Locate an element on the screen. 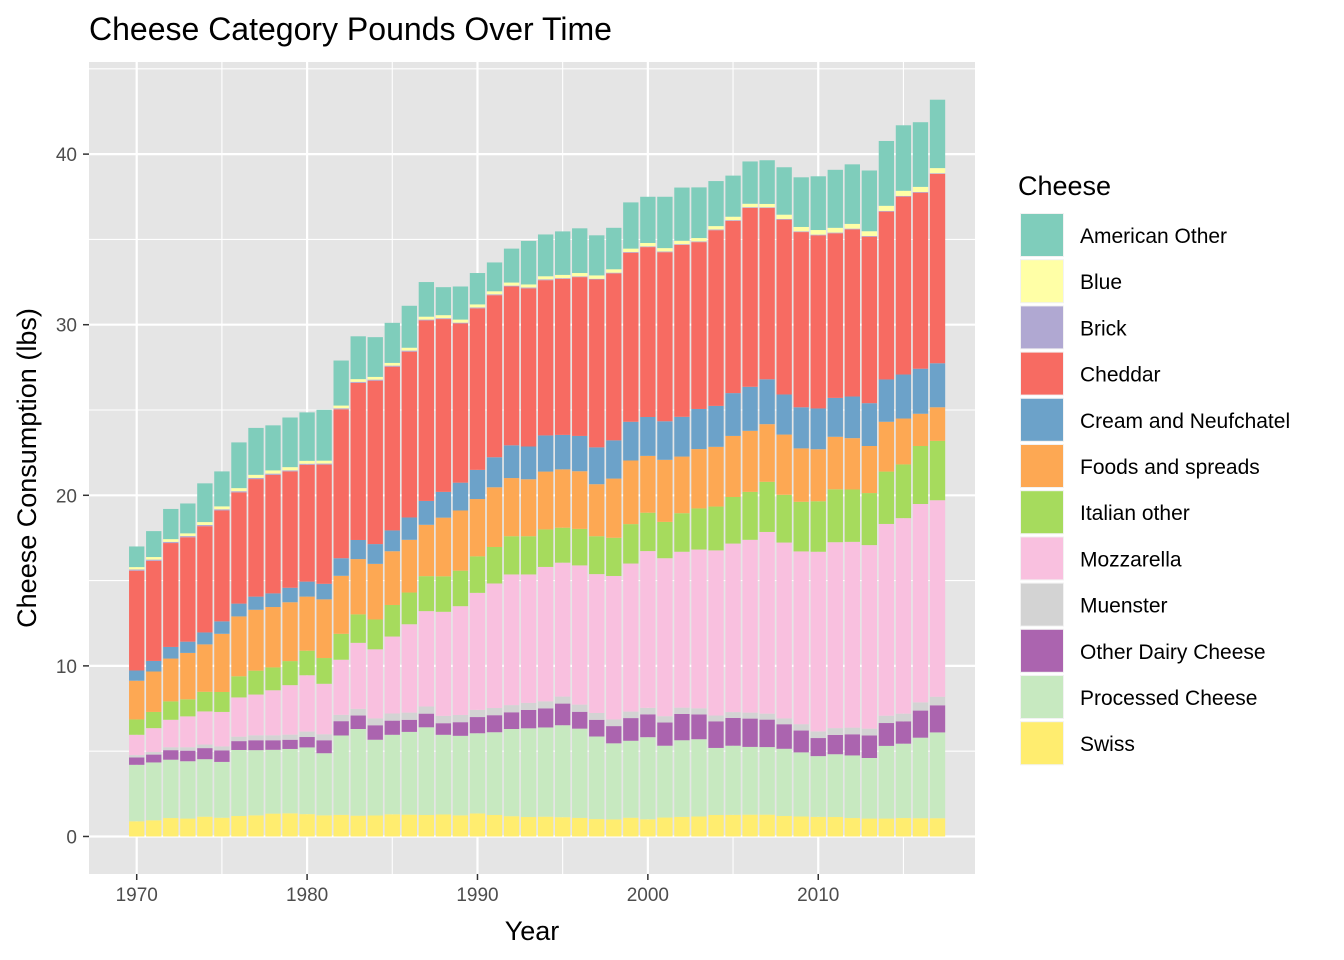 This screenshot has height=960, width=1344. legend-label: Other Dairy Cheese is located at coordinates (1173, 652).